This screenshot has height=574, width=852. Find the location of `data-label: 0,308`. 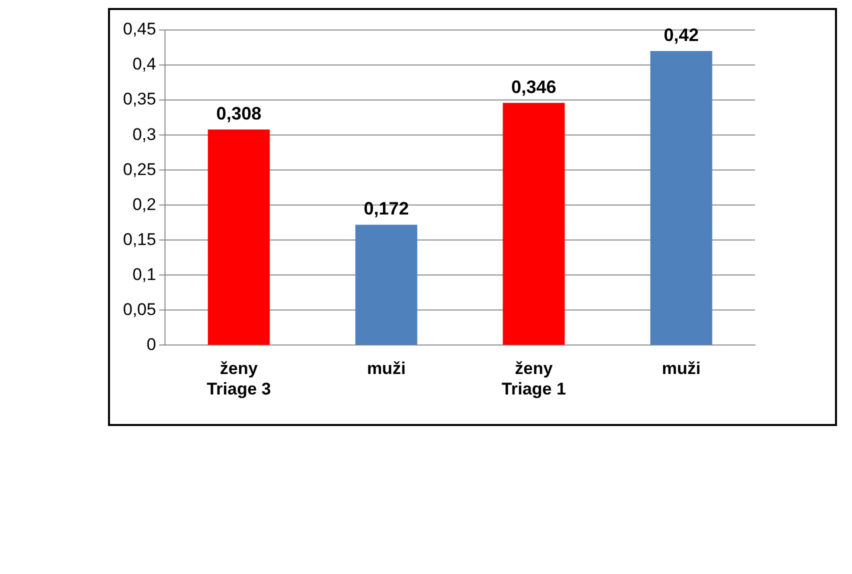

data-label: 0,308 is located at coordinates (239, 113).